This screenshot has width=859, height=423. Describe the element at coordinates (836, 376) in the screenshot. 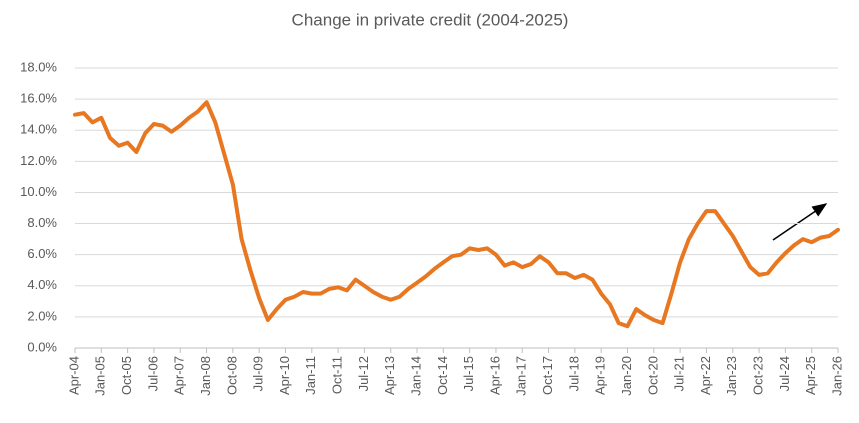

I see `x-tick-label: Jan-26` at that location.